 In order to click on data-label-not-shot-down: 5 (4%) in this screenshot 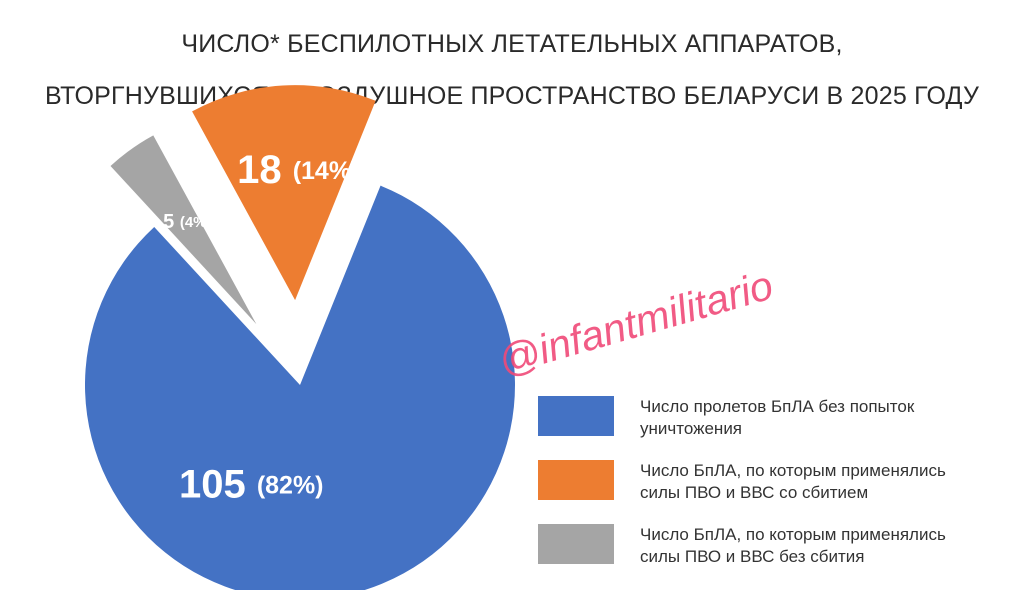, I will do `click(187, 222)`.